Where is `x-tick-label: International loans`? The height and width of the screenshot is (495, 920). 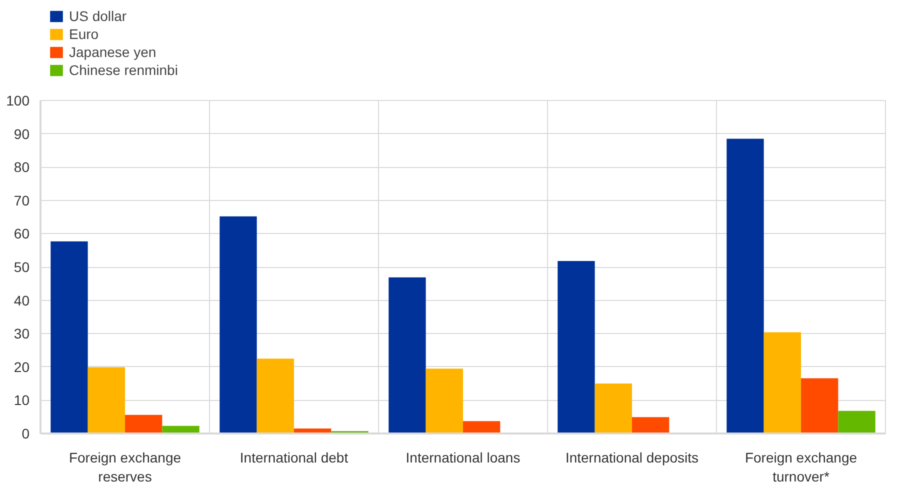
x-tick-label: International loans is located at coordinates (463, 458).